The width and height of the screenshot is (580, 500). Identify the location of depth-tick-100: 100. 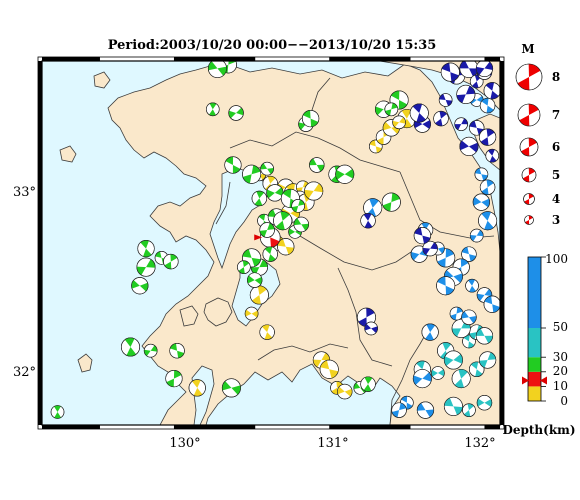
(556, 259).